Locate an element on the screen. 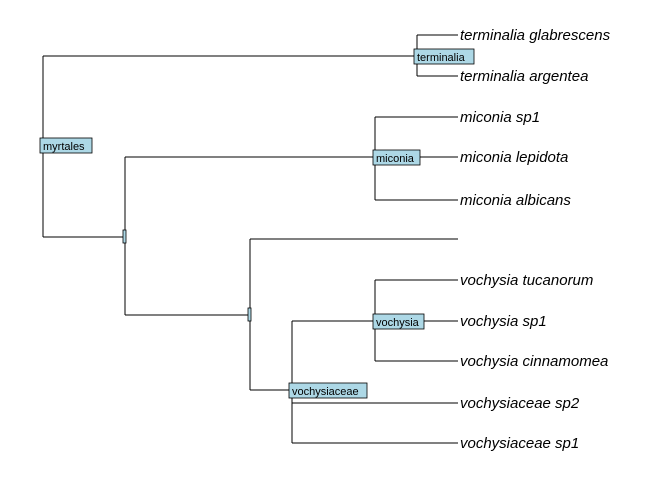 The width and height of the screenshot is (672, 480). tip-label-terminalia-argentea: terminalia argentea is located at coordinates (524, 76).